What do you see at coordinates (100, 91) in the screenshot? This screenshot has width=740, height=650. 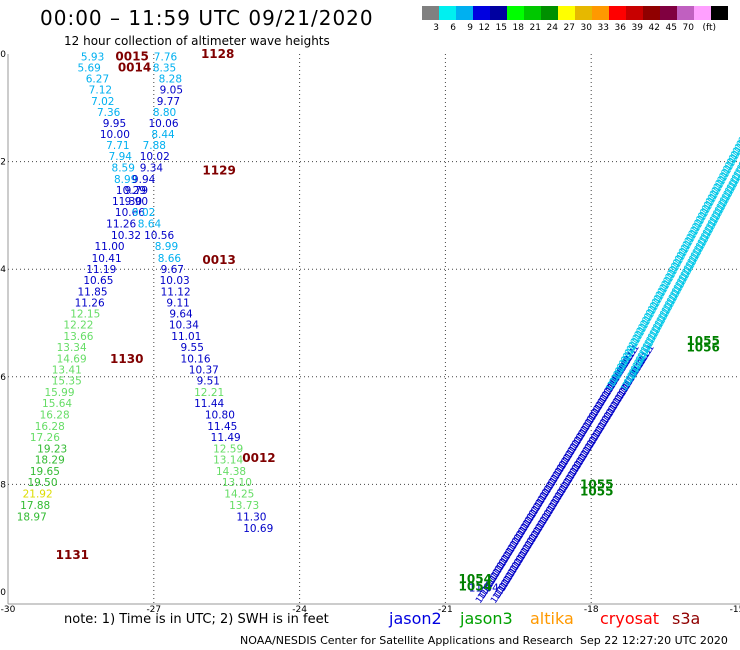 I see `wave-height-label: 7.12` at bounding box center [100, 91].